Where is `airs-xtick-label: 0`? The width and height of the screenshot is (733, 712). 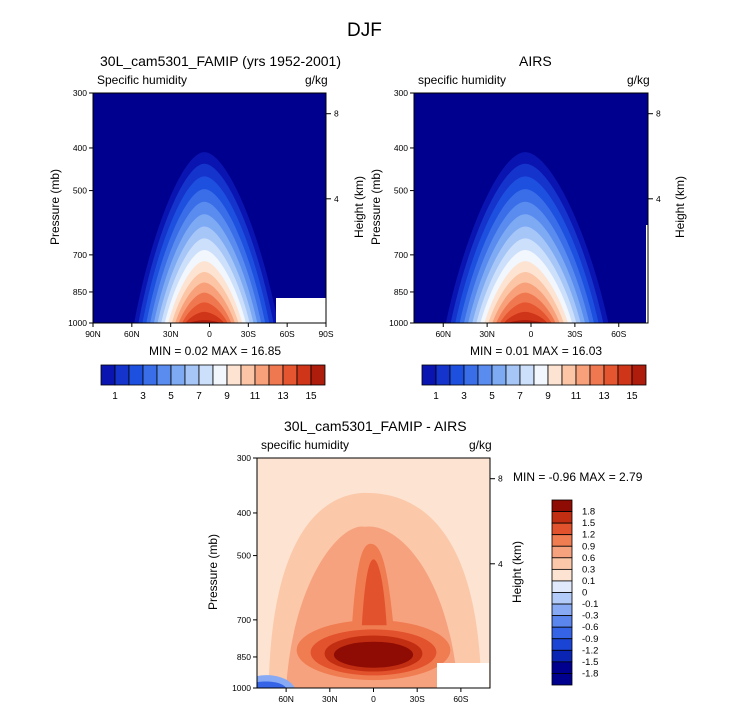 airs-xtick-label: 0 is located at coordinates (531, 334).